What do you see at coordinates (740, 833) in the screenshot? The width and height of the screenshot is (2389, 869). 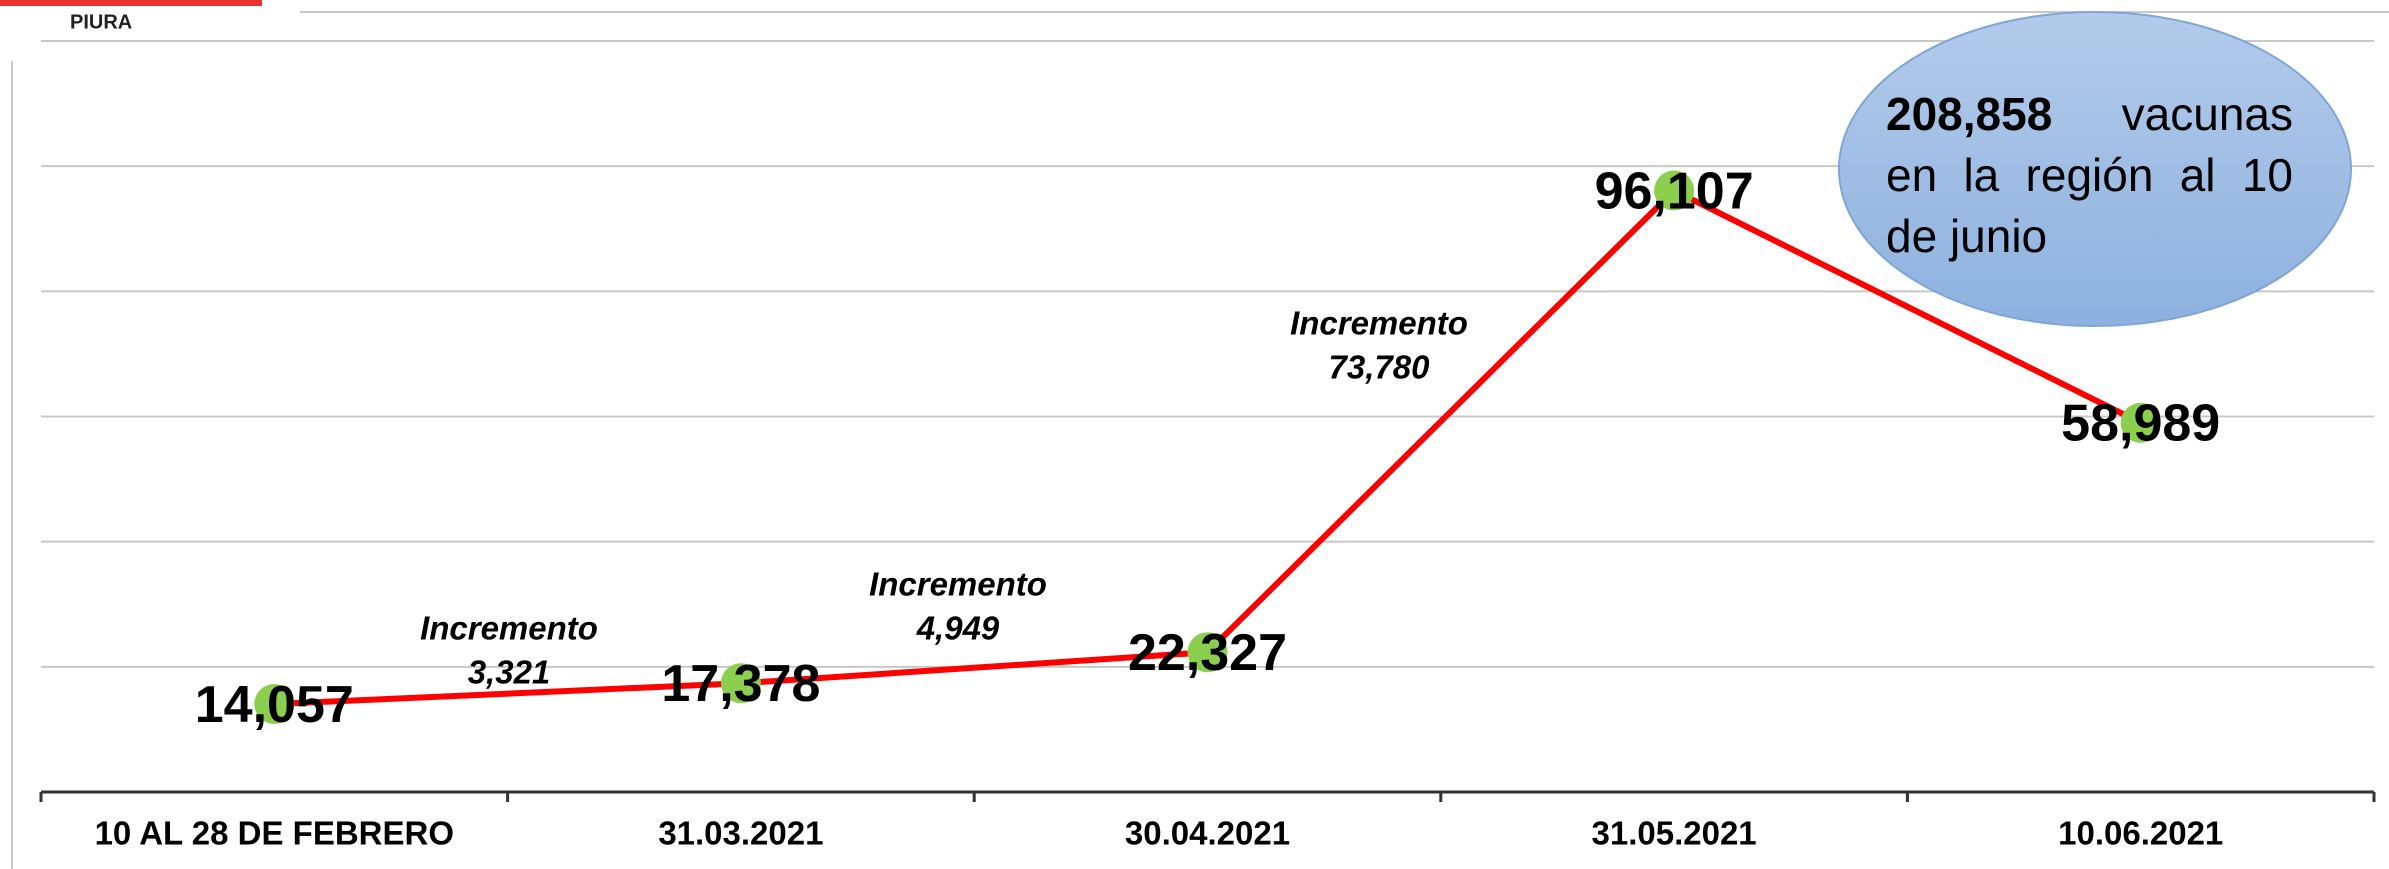 I see `x-tick-label: 31.03.2021` at bounding box center [740, 833].